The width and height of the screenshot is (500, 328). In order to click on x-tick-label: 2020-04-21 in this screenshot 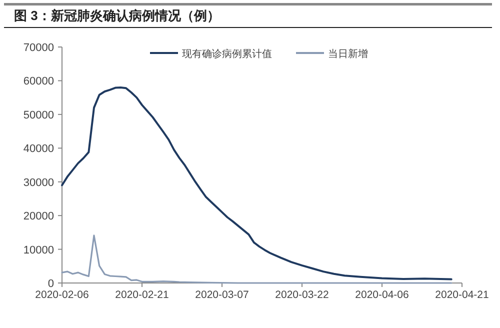, I will do `click(462, 295)`.